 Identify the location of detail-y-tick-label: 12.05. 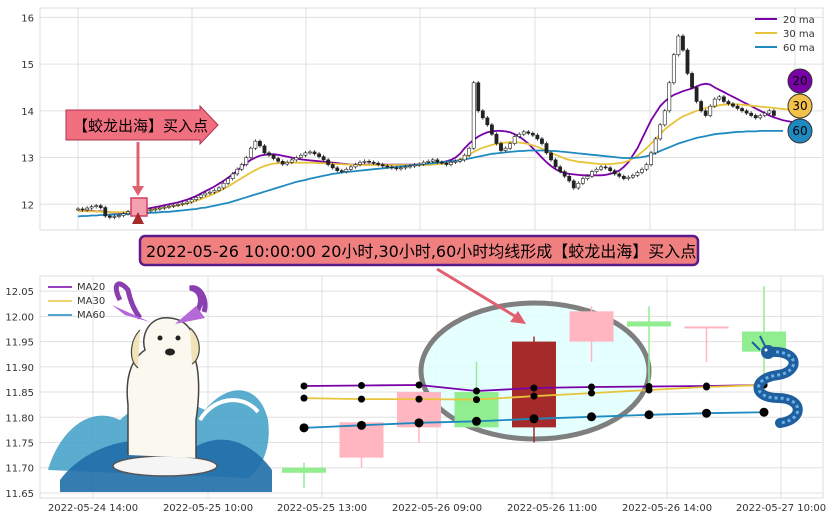
(19, 292).